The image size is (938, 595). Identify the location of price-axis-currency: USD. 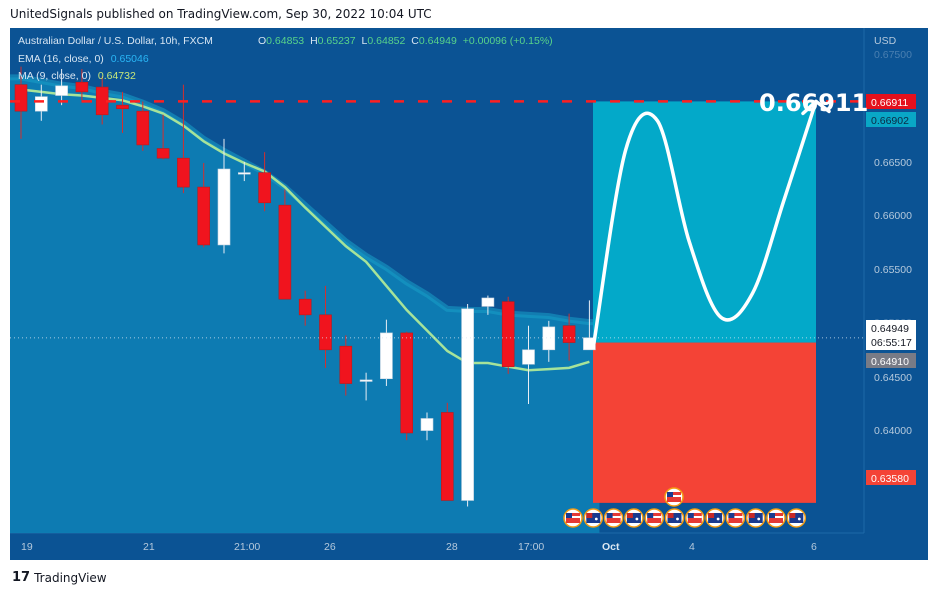
(885, 41).